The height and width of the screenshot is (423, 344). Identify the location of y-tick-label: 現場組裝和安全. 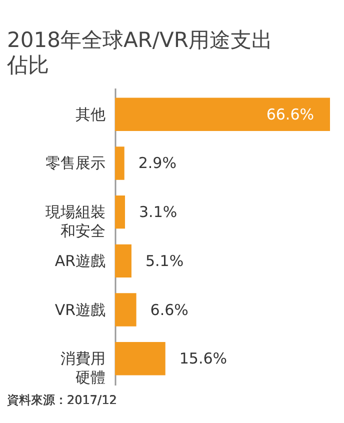
(76, 221).